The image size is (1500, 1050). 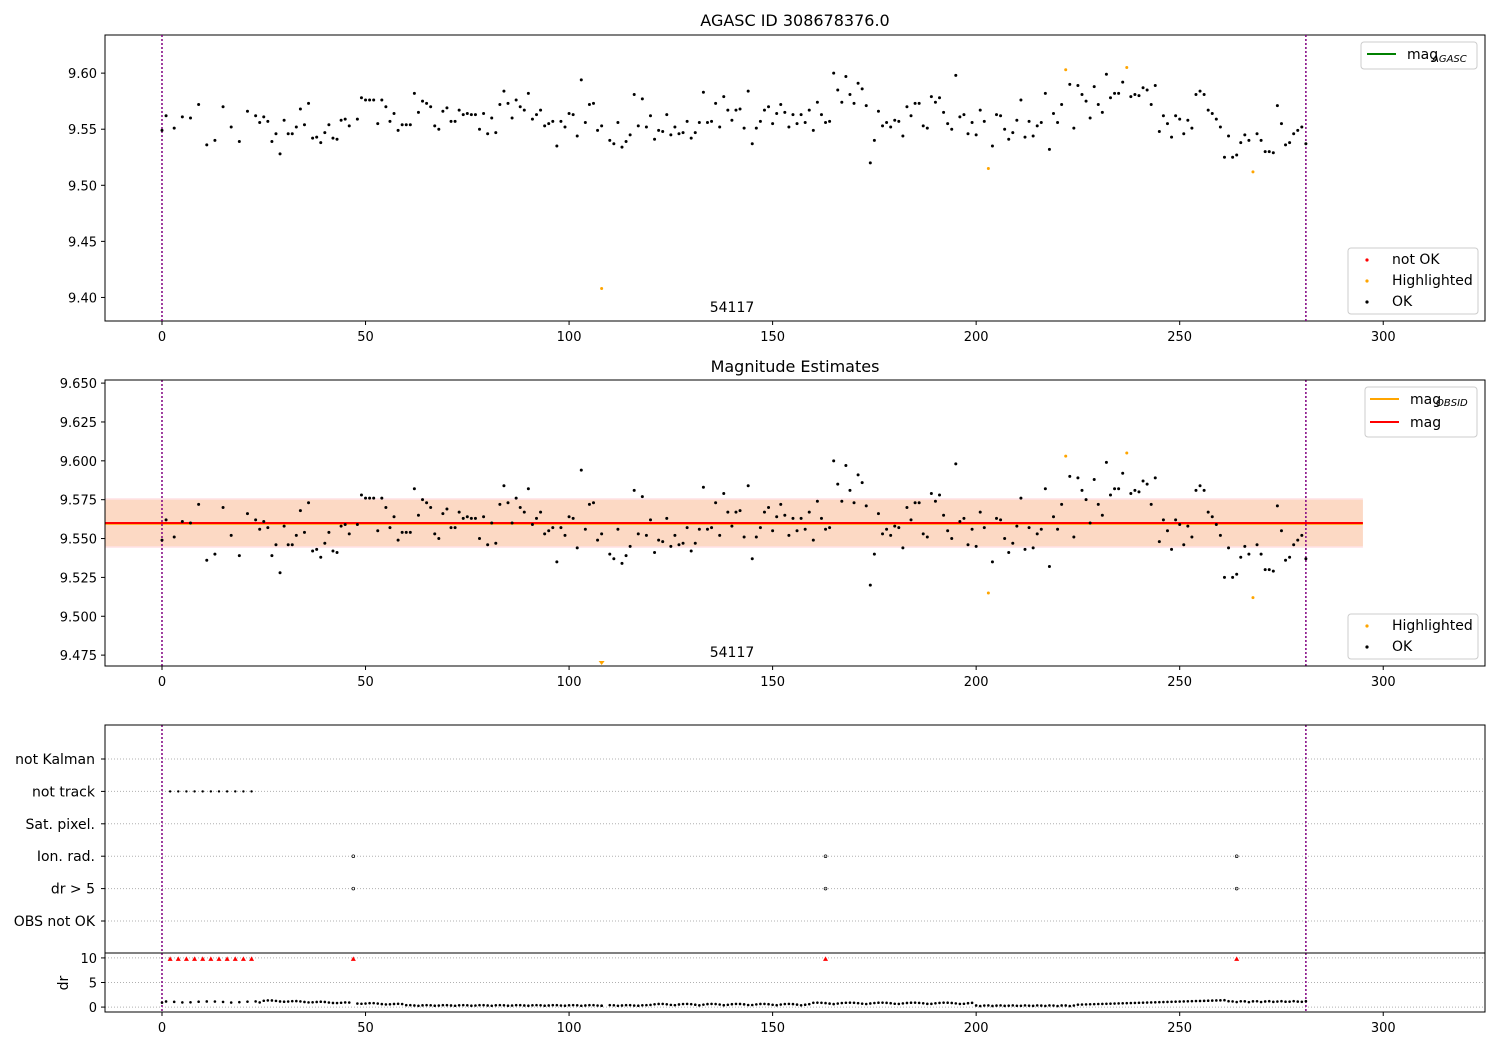 I want to click on x-tick-label-250: 250, so click(x=1179, y=682).